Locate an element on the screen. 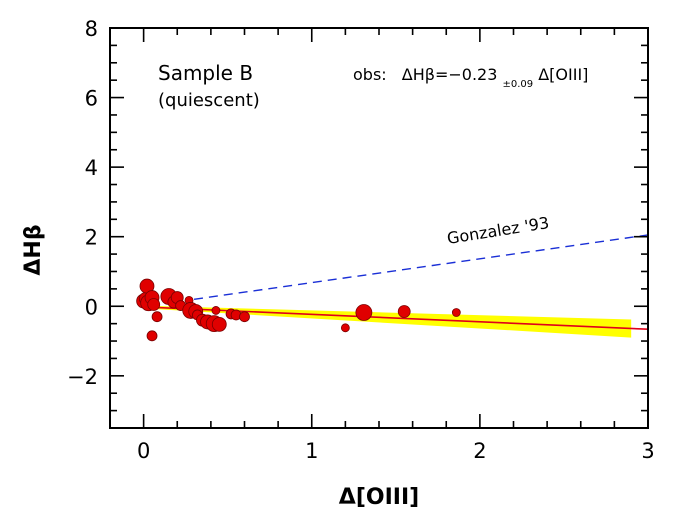 The width and height of the screenshot is (690, 523). data-points is located at coordinates (298, 310).